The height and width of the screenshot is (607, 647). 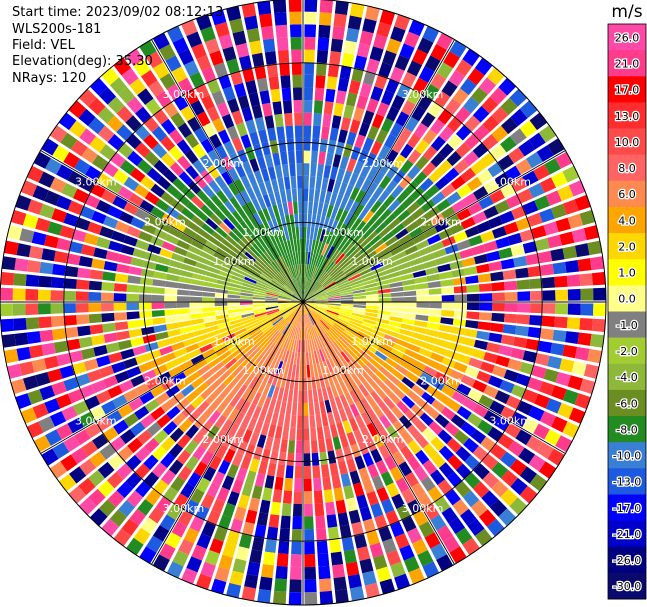 I want to click on colorbar-tick: 17.0, so click(x=627, y=90).